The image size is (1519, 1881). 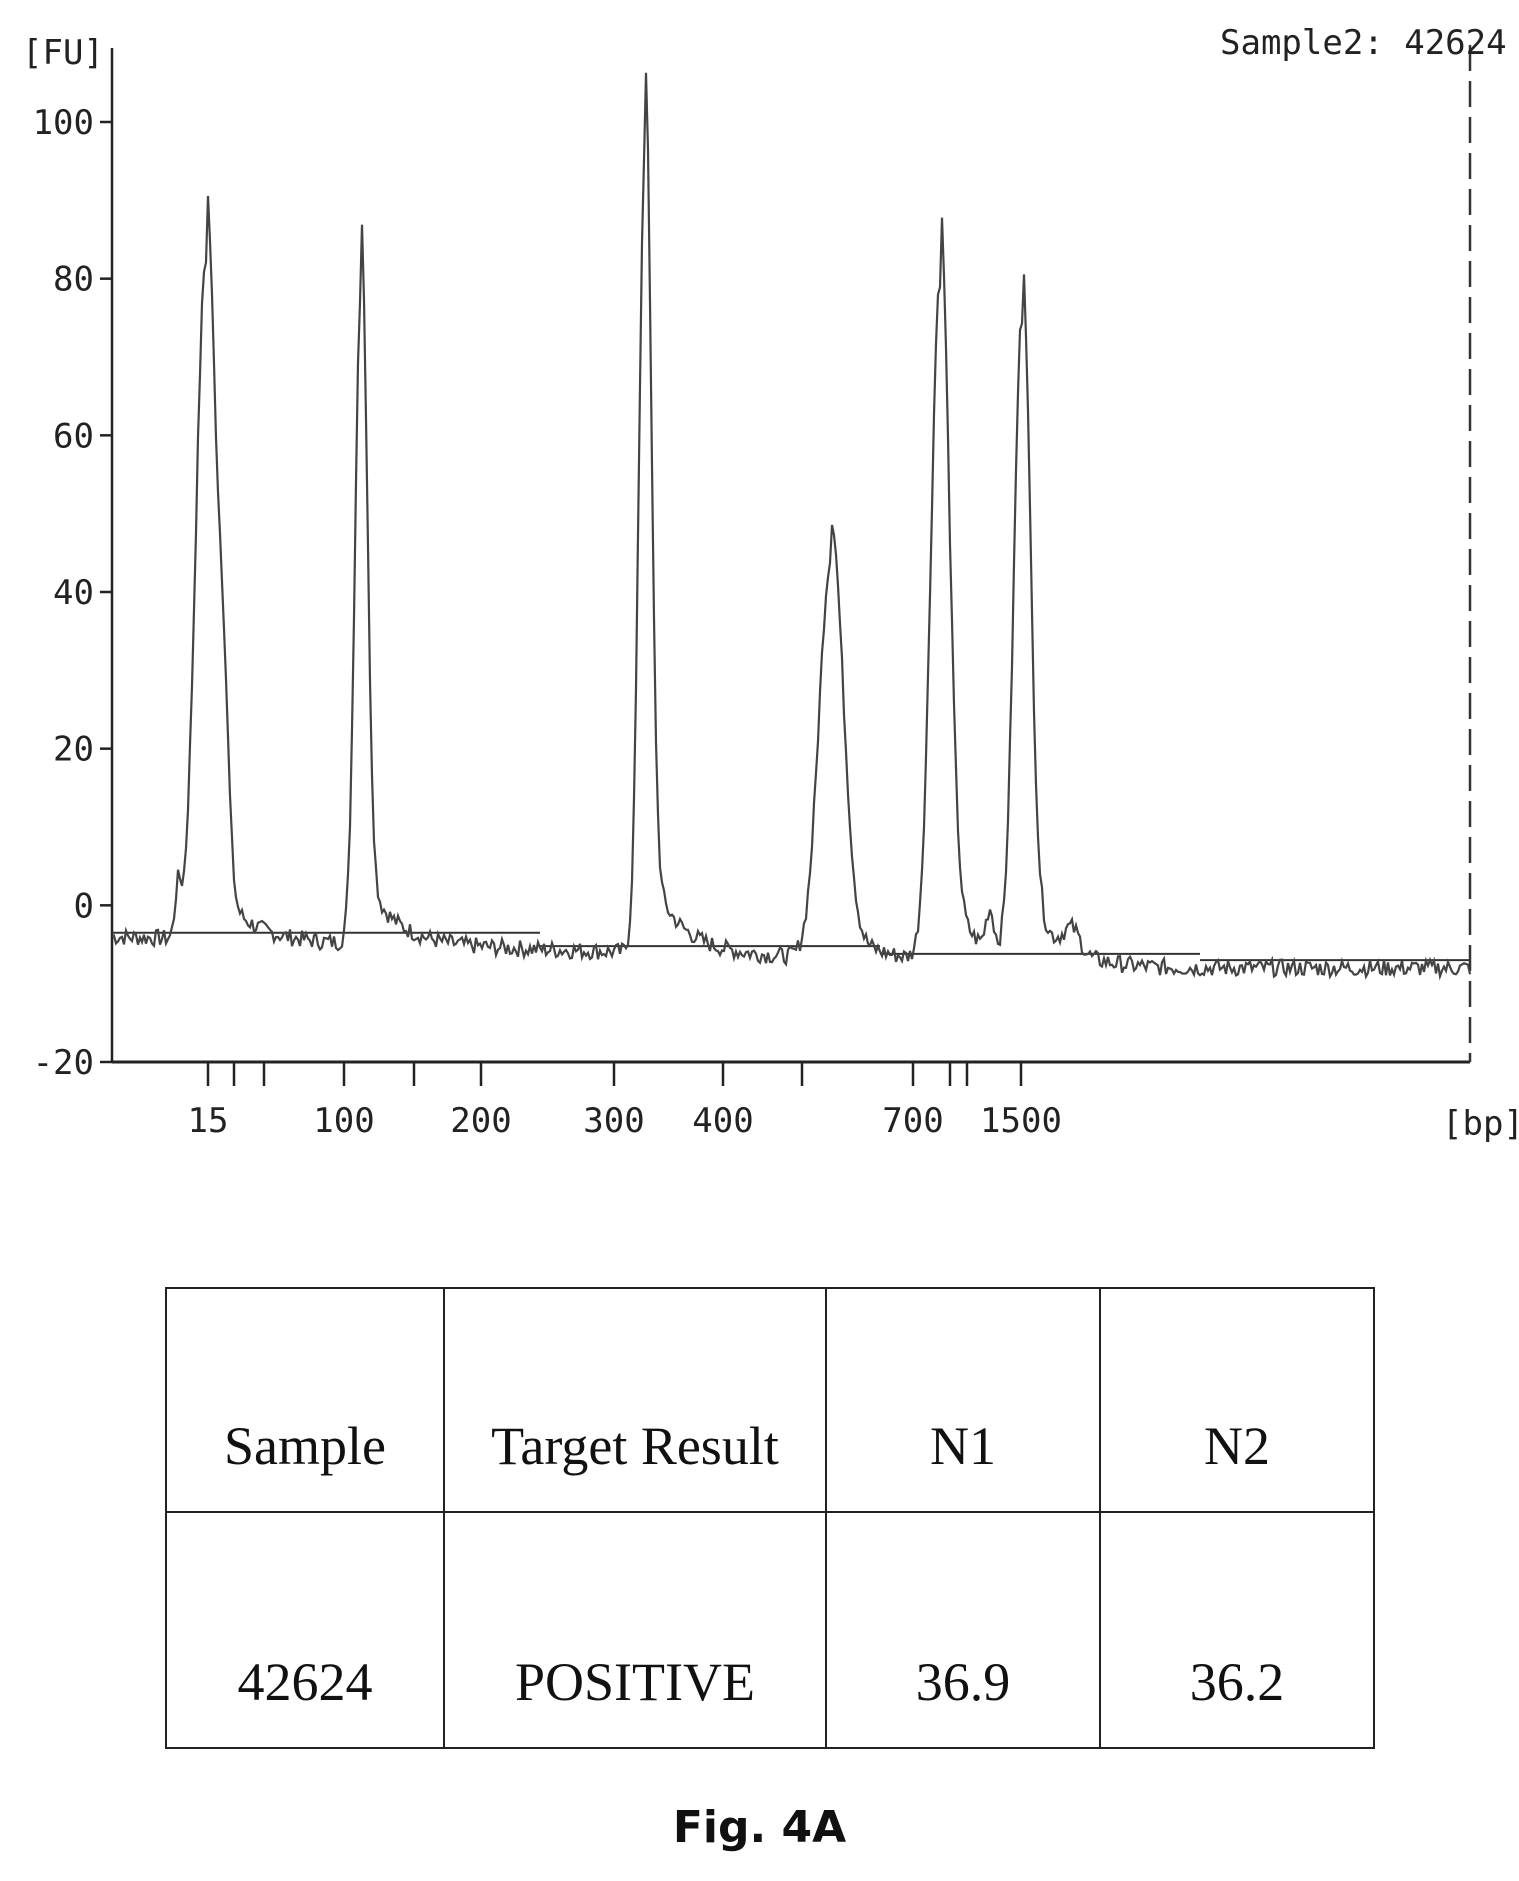 I want to click on y-tick-label: 80, so click(x=73, y=280).